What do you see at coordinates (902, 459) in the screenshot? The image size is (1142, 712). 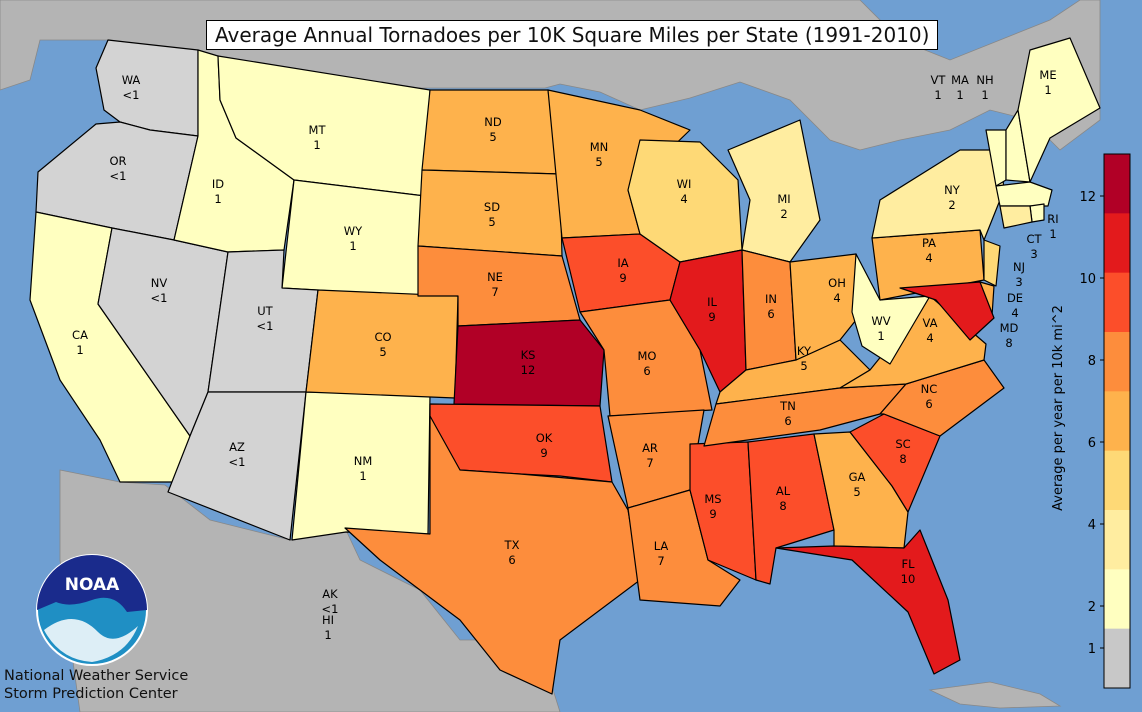 I see `state-value-sc: 8` at bounding box center [902, 459].